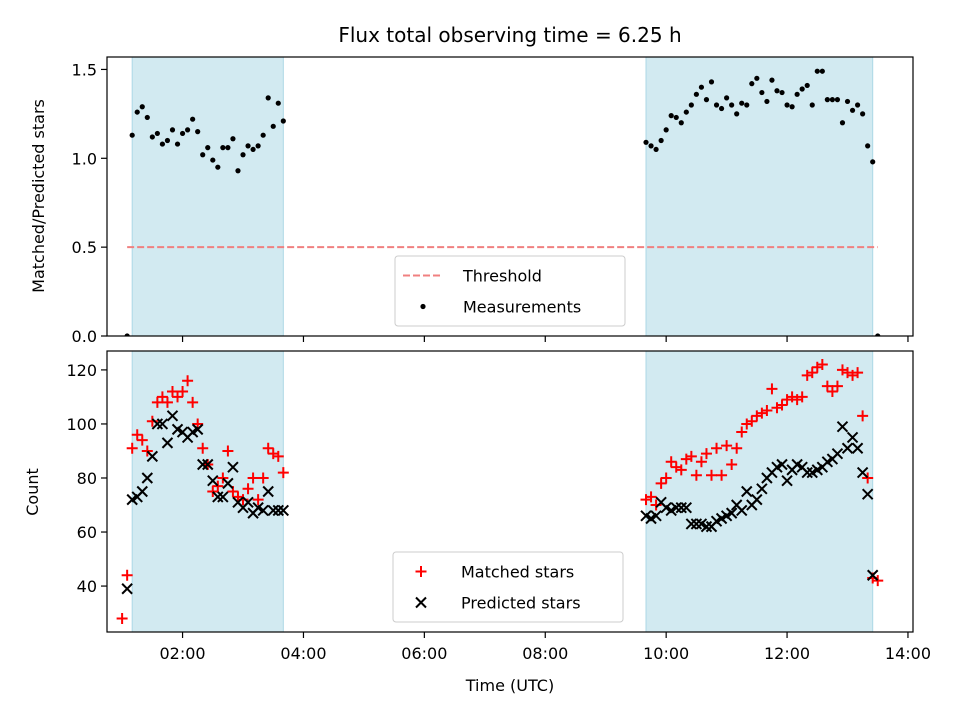 The image size is (960, 720). I want to click on x-tick-label: 12:00, so click(787, 653).